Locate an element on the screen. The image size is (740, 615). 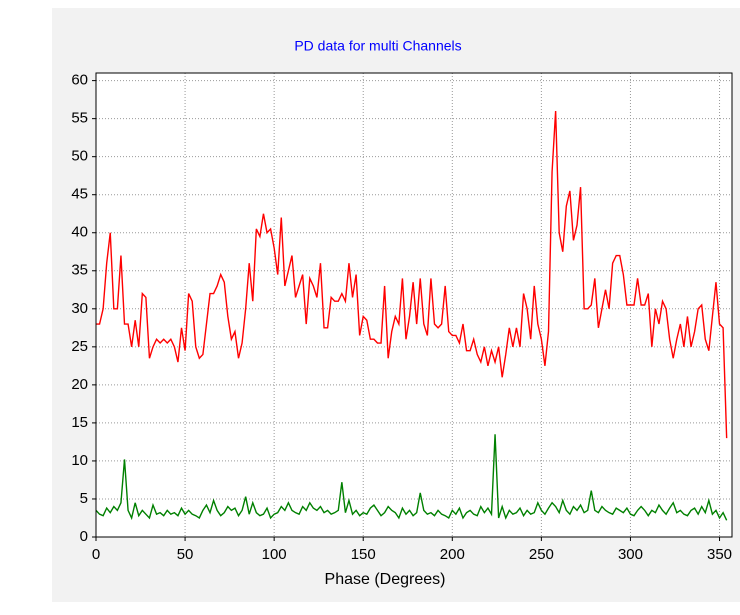
y-tick-label: 20 is located at coordinates (79, 384).